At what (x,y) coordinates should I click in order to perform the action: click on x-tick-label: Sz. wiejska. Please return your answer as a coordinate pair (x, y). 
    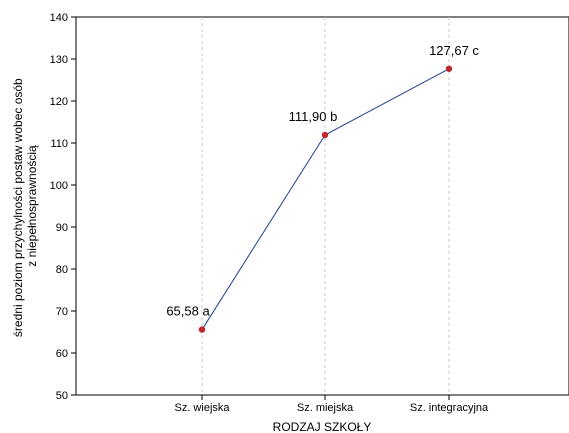
    Looking at the image, I should click on (202, 408).